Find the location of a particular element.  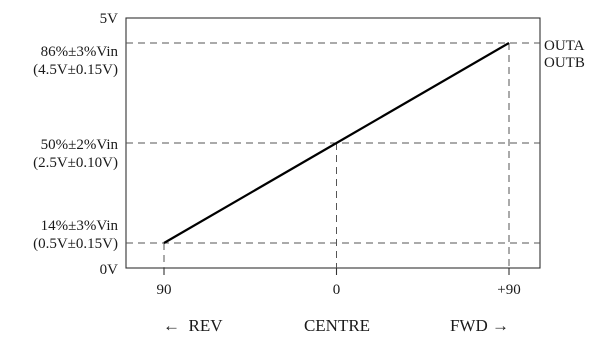

direction-label-fwd: FWD → is located at coordinates (479, 325).